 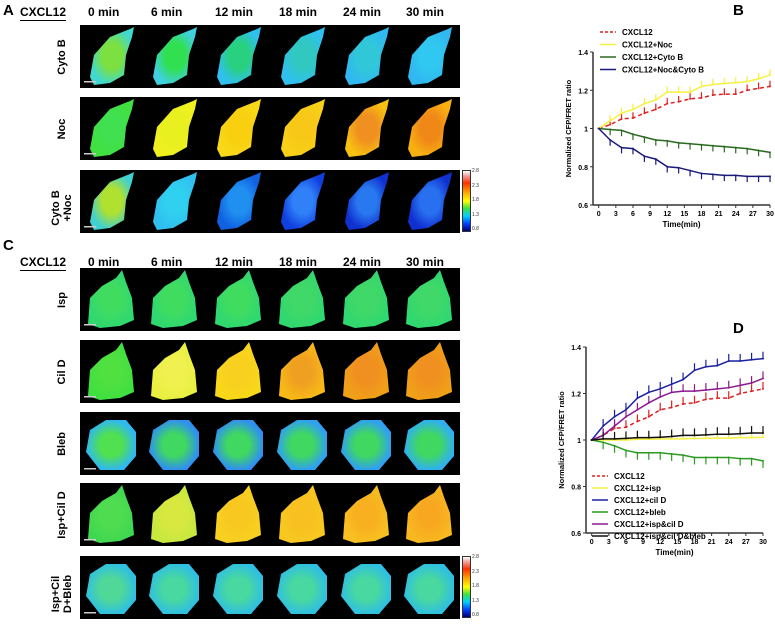 I want to click on series-cxcl12, so click(x=677, y=411).